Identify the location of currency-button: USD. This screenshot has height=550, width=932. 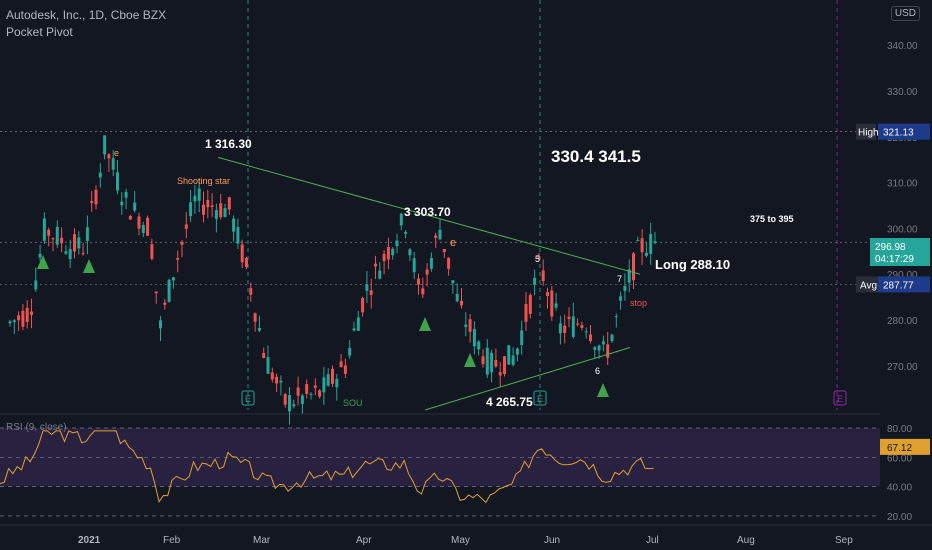
(905, 13).